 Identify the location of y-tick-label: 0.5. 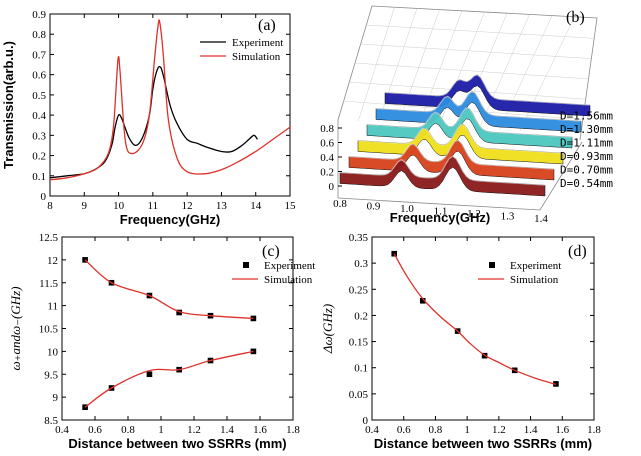
(39, 96).